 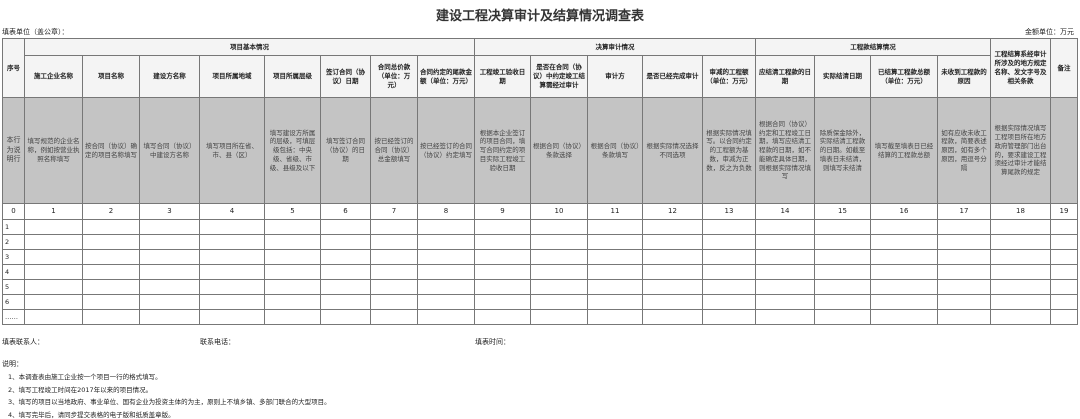 What do you see at coordinates (169, 150) in the screenshot?
I see `instruction-cell: 填写合同（协议）中建设方名称` at bounding box center [169, 150].